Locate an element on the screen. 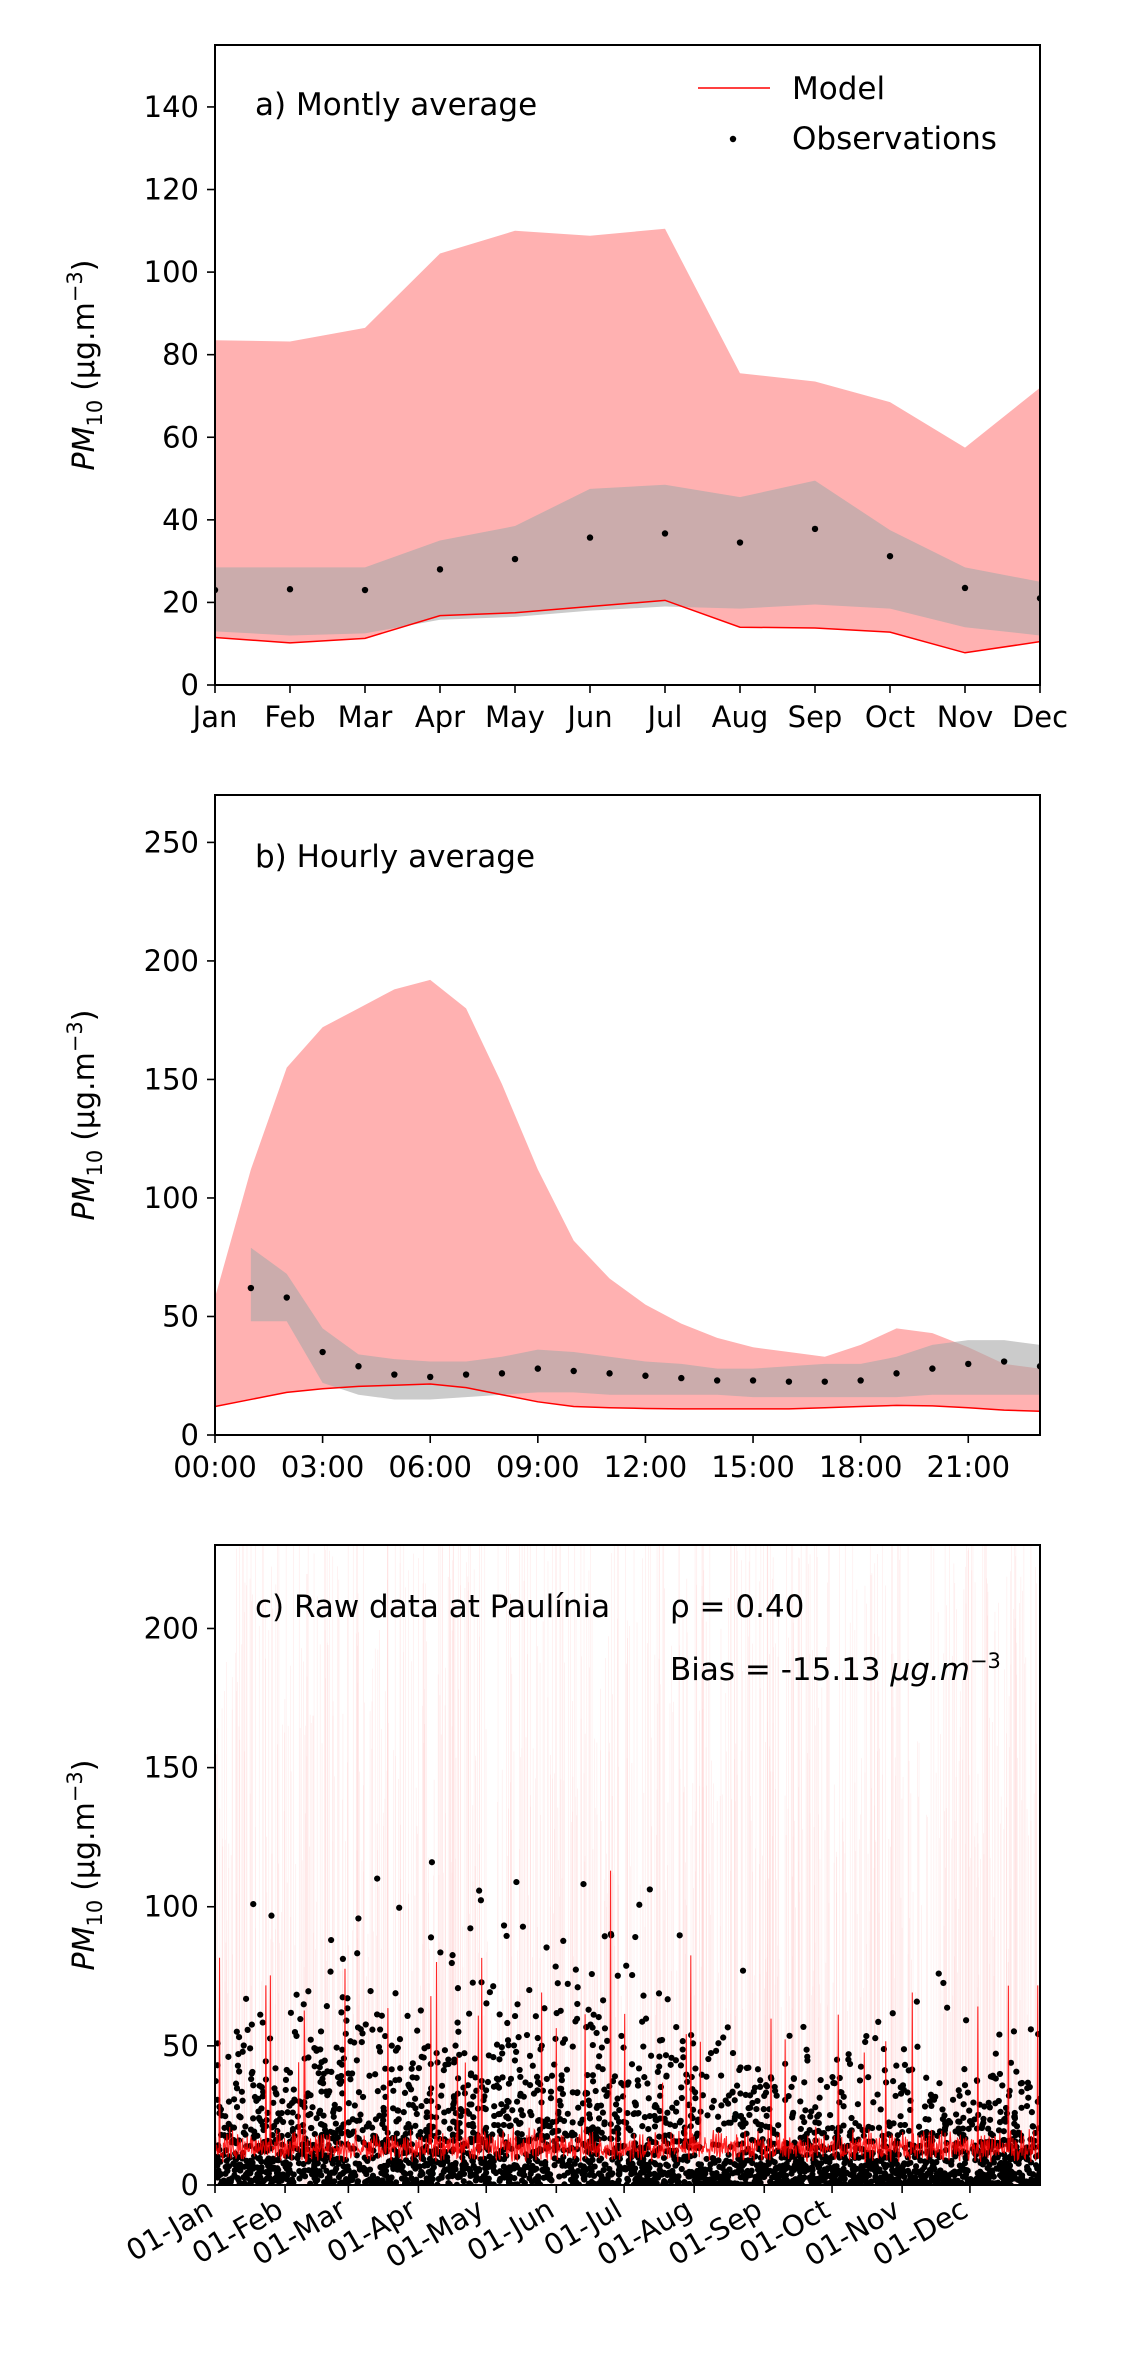  x-tick-label: Dec is located at coordinates (1040, 717).